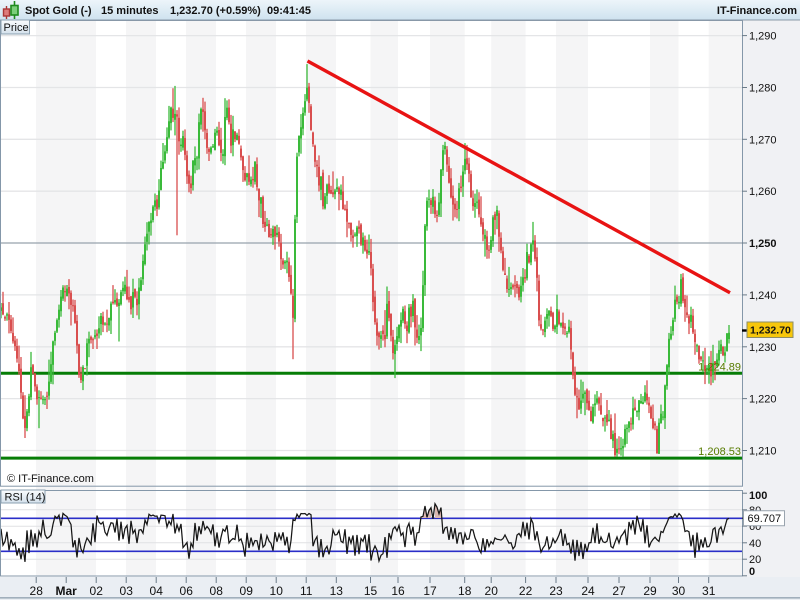 The width and height of the screenshot is (800, 600). I want to click on svg-text: 22, so click(526, 591).